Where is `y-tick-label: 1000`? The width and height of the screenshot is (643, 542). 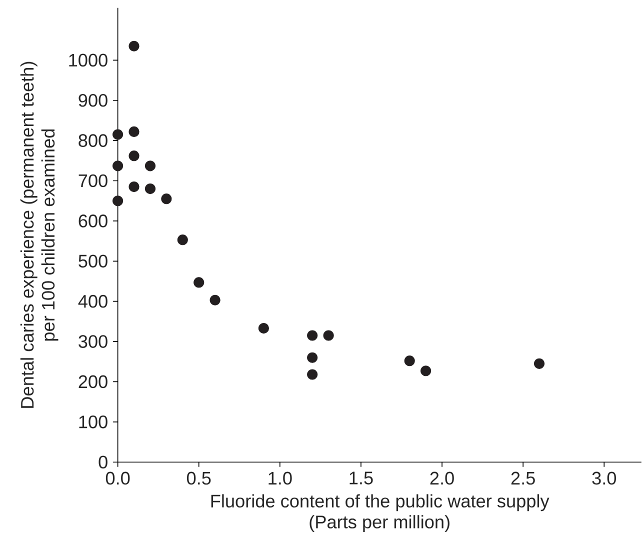
y-tick-label: 1000 is located at coordinates (88, 60).